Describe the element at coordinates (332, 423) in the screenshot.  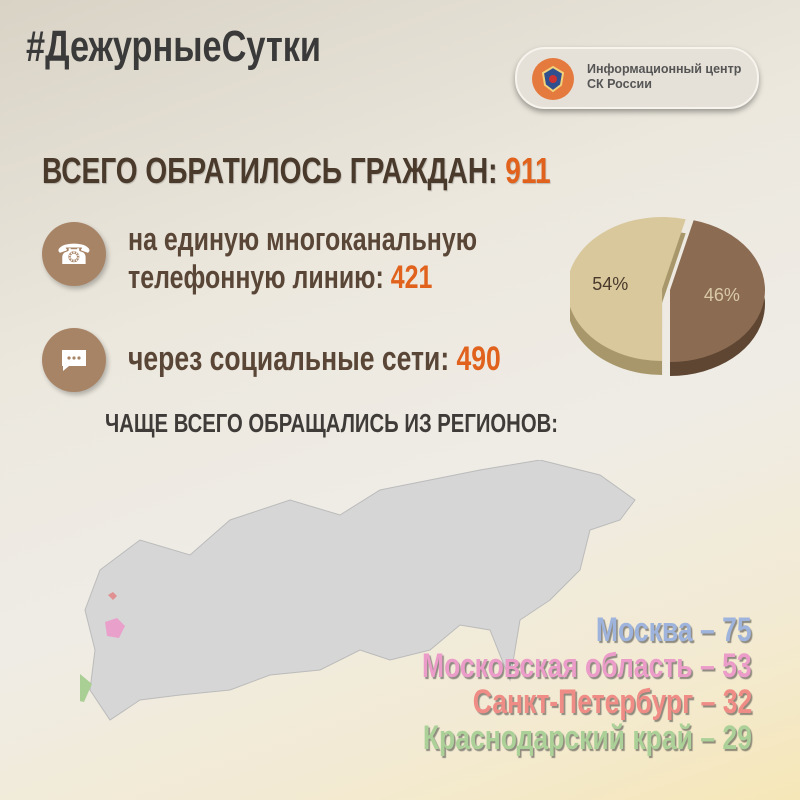
I see `regions-title: ЧАЩЕ ВСЕГО ОБРАЩАЛИСЬ ИЗ РЕГИОНОВ:` at that location.